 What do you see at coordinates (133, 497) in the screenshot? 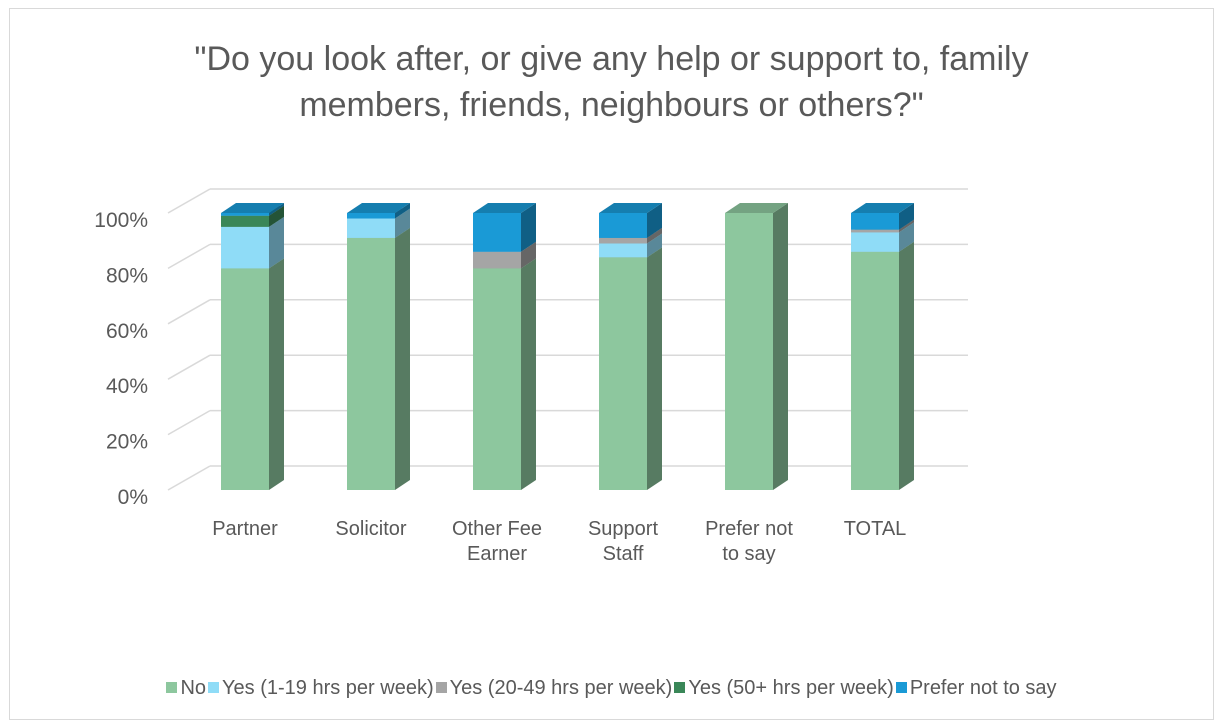
I see `y-tick-label: 0%` at bounding box center [133, 497].